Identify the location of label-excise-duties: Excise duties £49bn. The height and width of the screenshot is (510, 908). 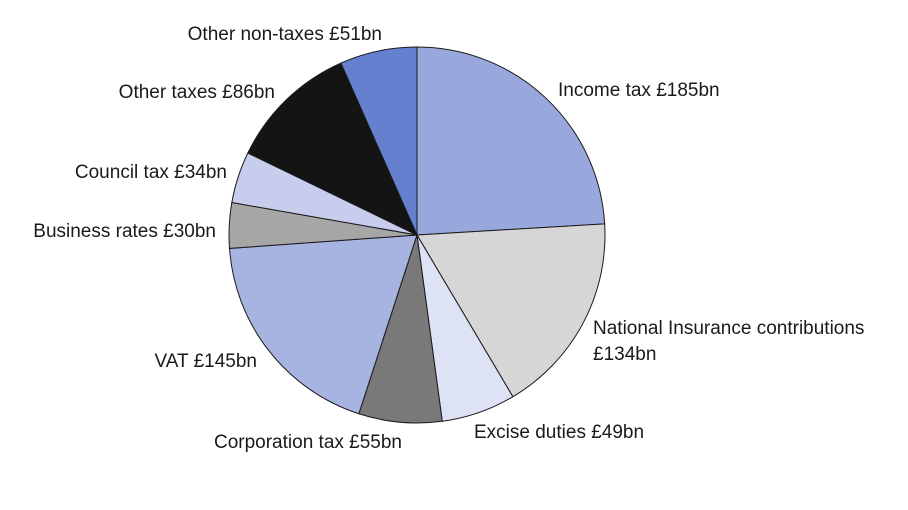
(559, 432).